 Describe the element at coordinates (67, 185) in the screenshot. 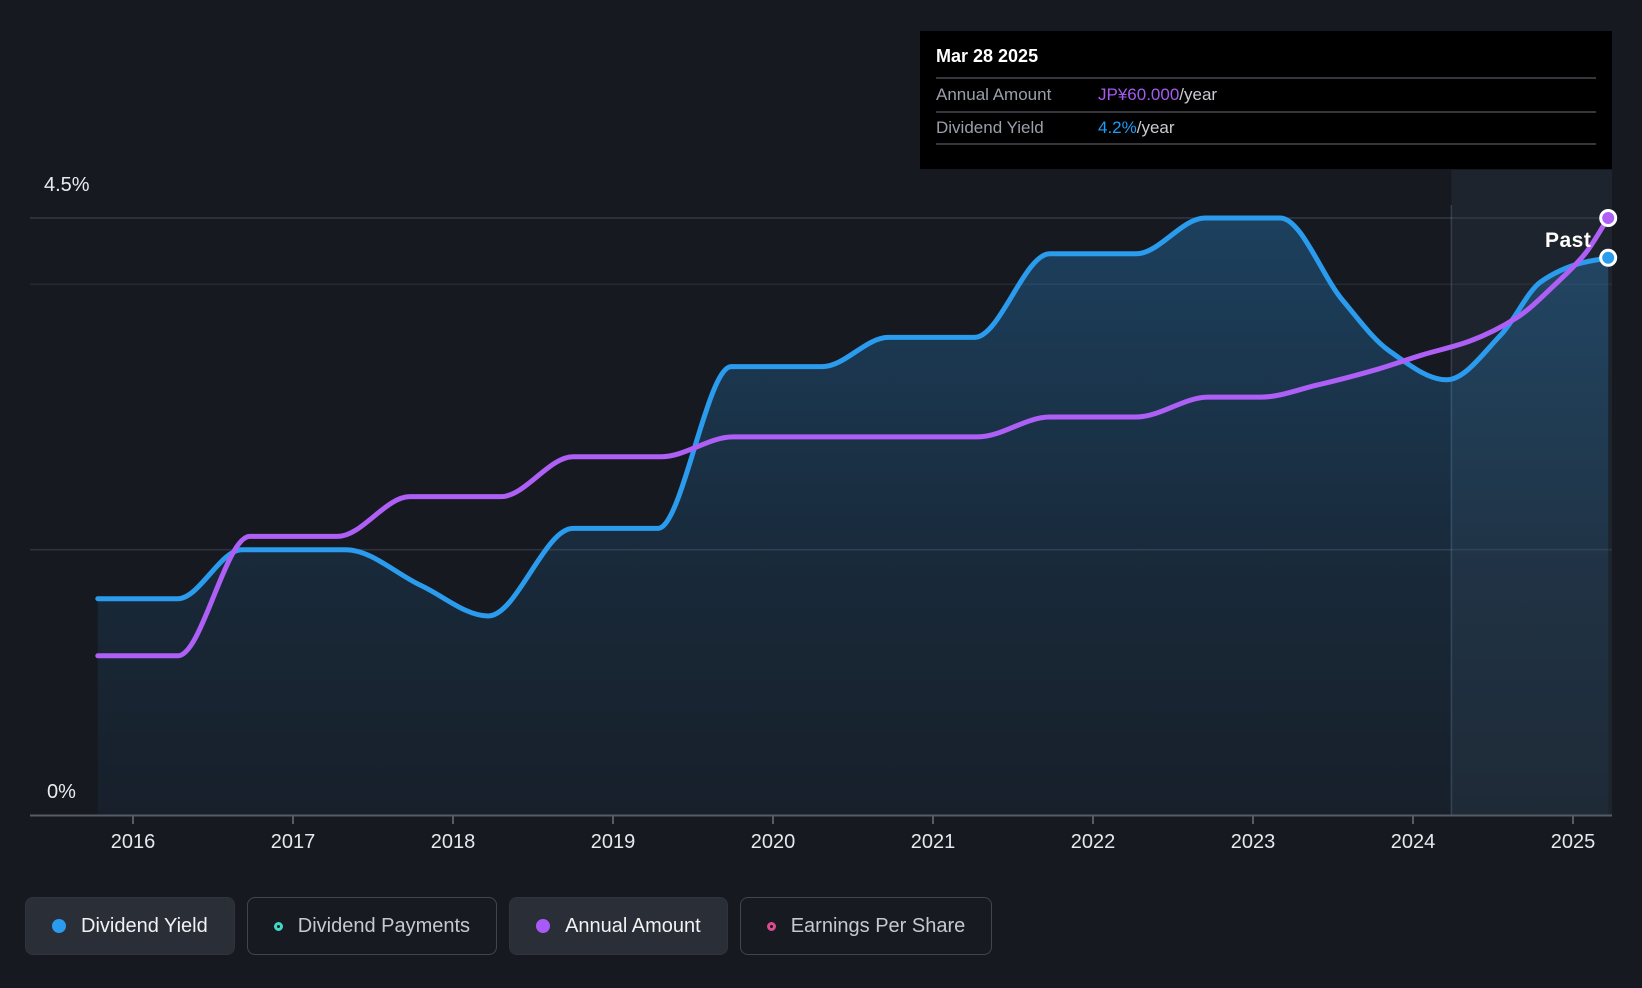

I see `y-axis-max-label: 4.5%` at that location.